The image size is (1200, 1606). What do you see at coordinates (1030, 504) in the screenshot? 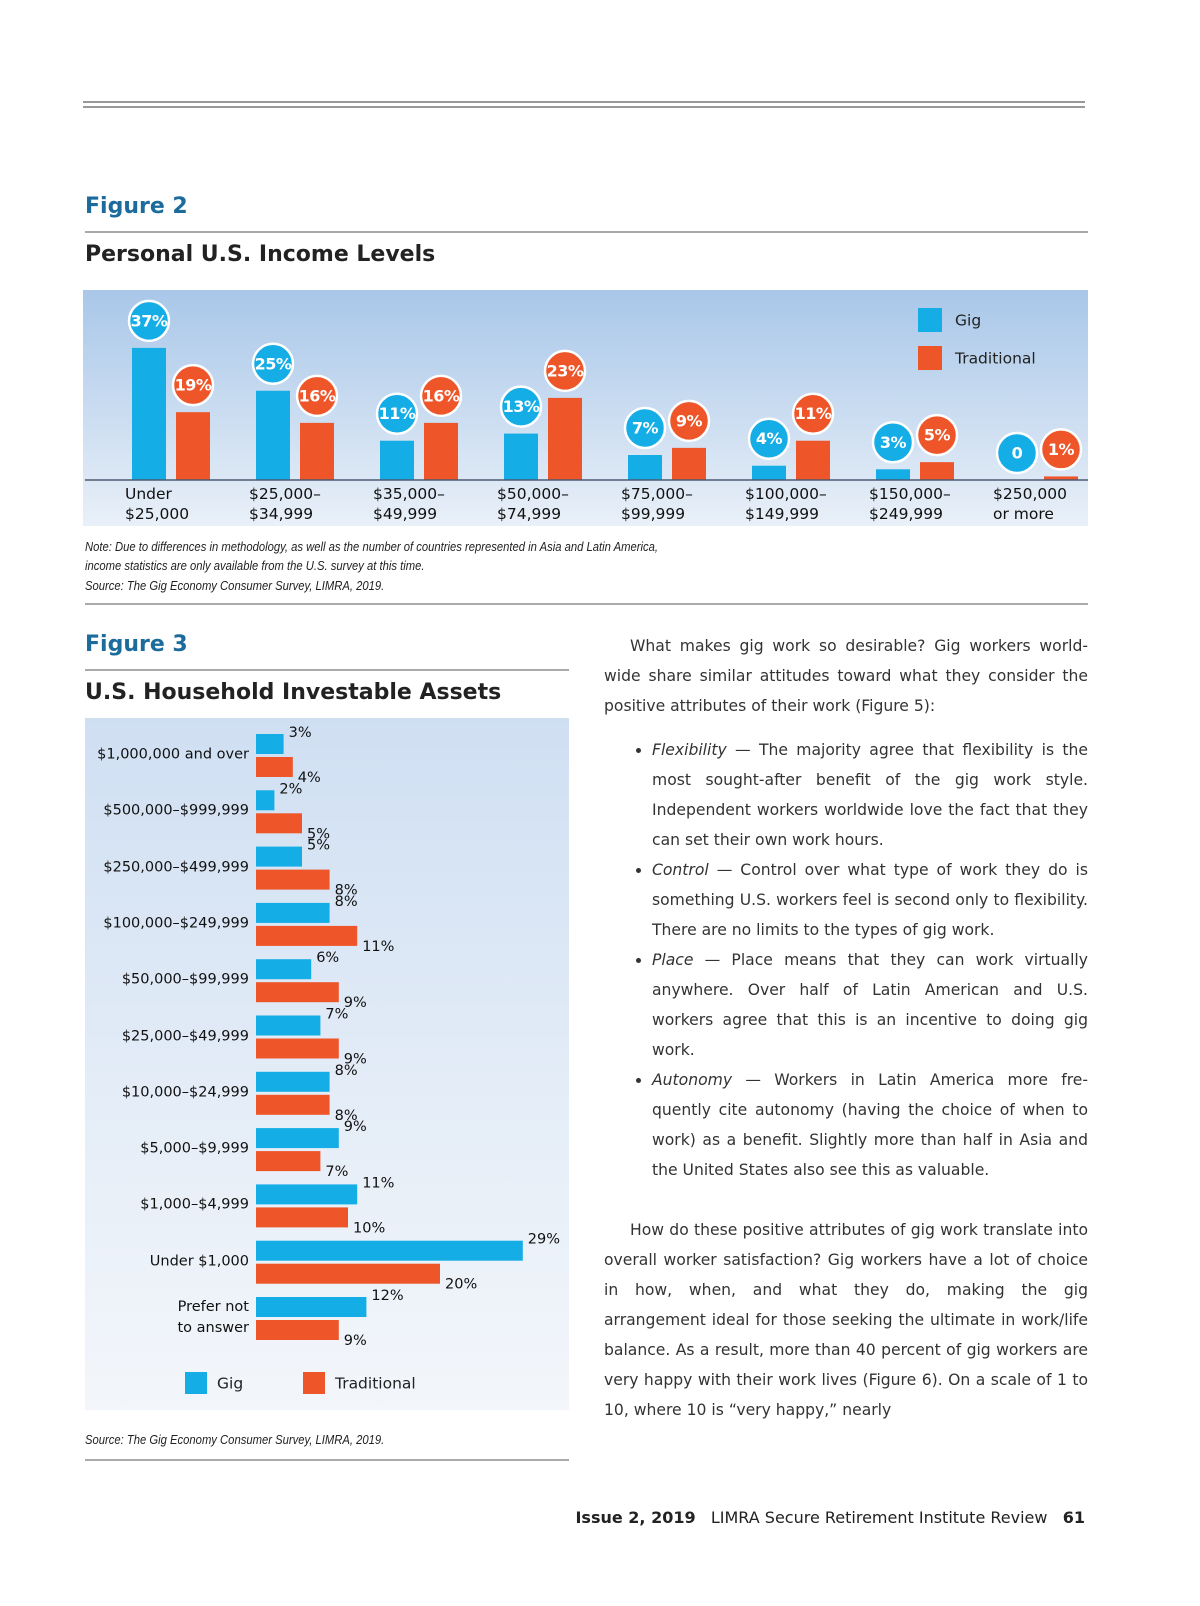
I see `x-tick-label: $250,000 or more` at bounding box center [1030, 504].